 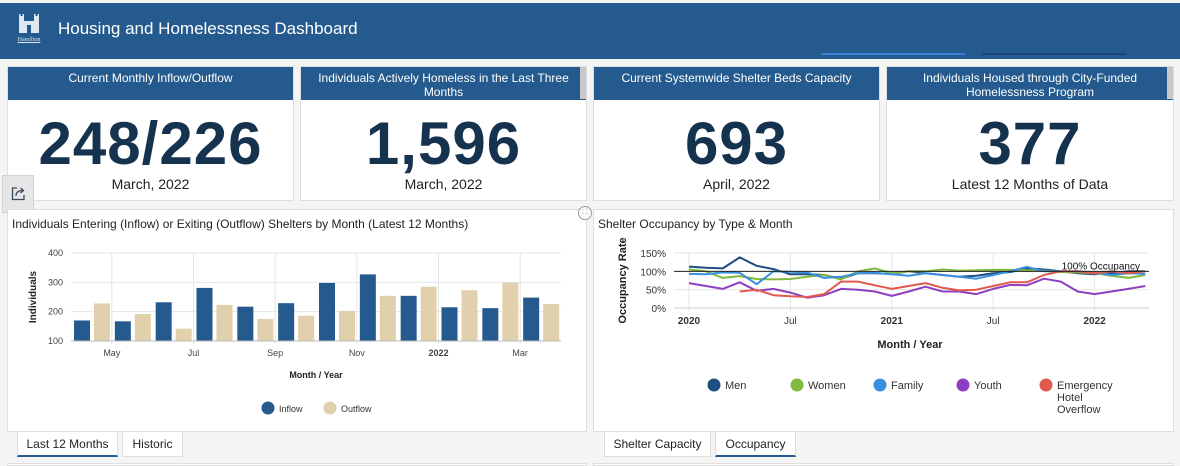 I want to click on legend-label: Women, so click(x=827, y=386).